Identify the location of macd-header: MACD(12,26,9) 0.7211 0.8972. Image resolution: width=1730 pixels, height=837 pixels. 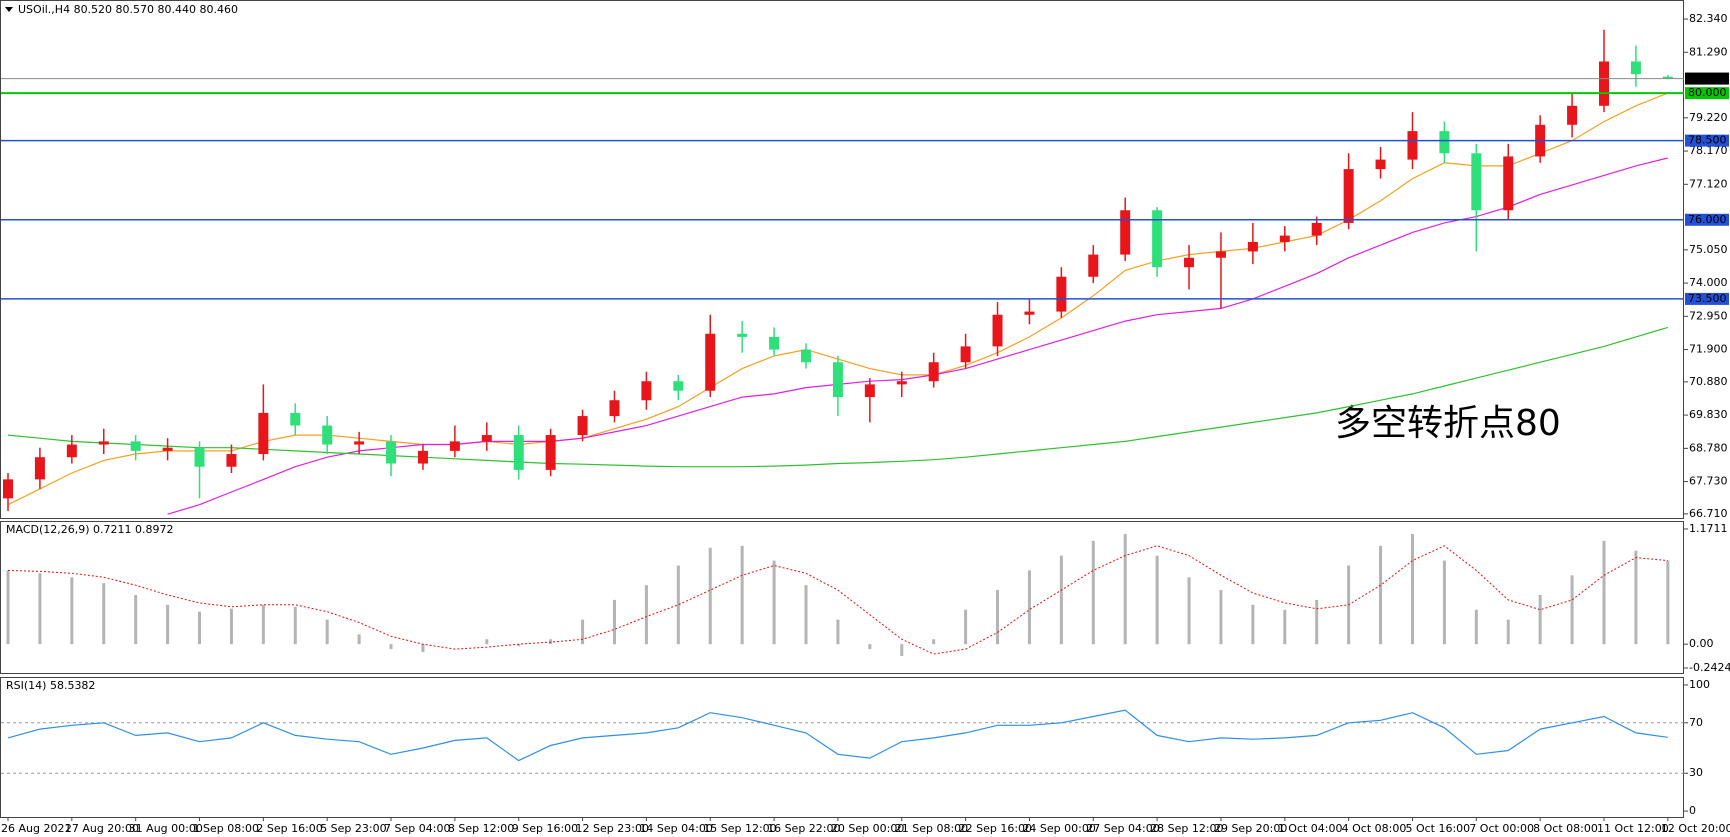
(90, 529).